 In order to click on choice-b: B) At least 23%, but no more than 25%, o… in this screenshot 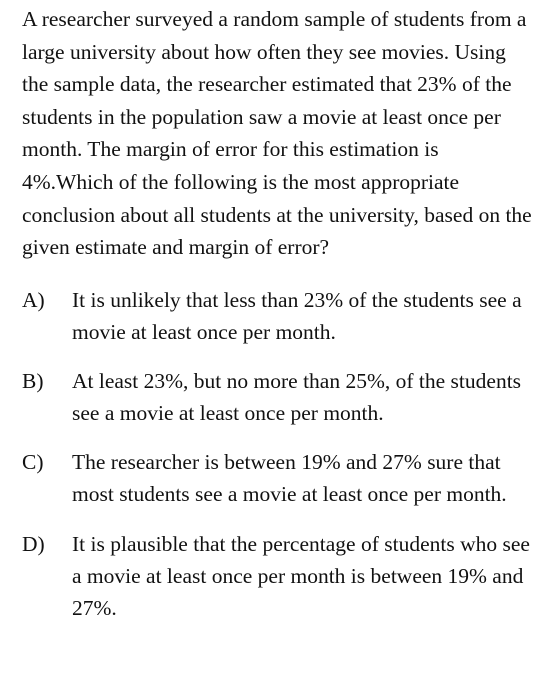, I will do `click(278, 397)`.